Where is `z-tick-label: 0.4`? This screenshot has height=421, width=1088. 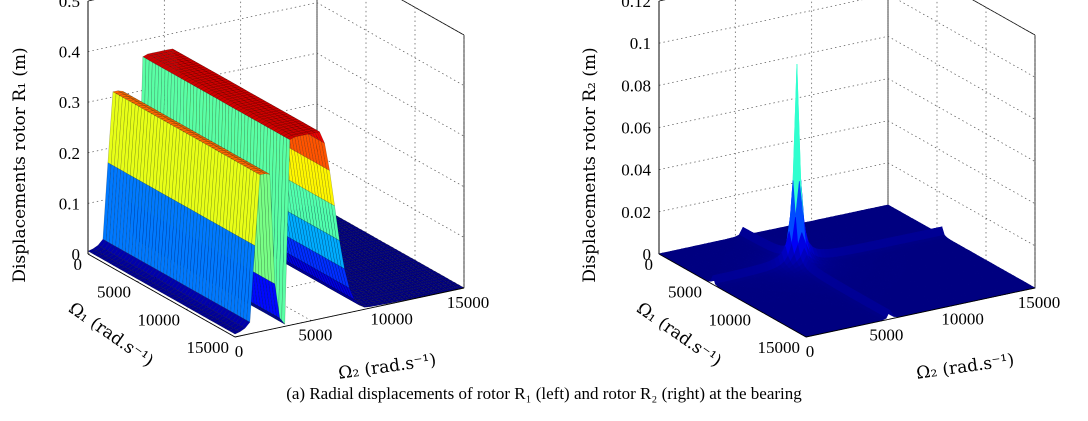
z-tick-label: 0.4 is located at coordinates (70, 52).